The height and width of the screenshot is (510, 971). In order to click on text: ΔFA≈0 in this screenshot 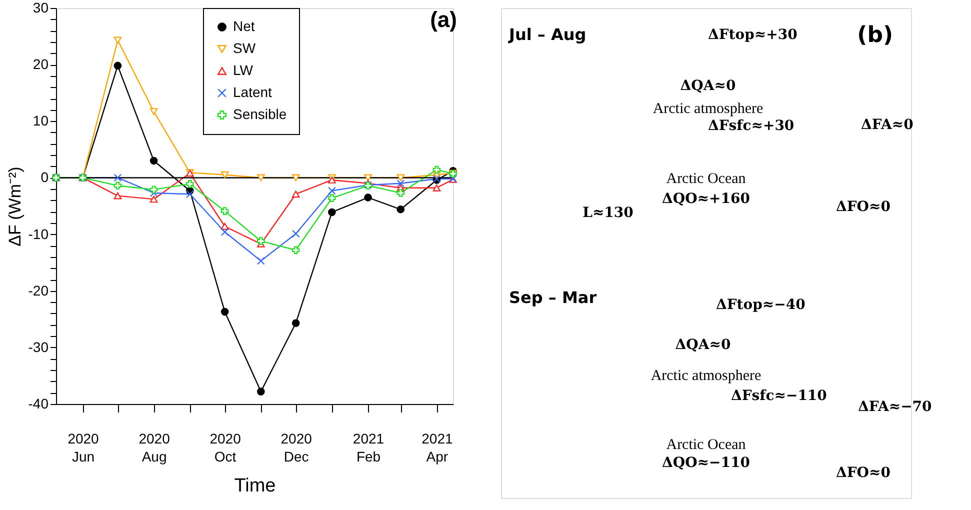, I will do `click(887, 125)`.